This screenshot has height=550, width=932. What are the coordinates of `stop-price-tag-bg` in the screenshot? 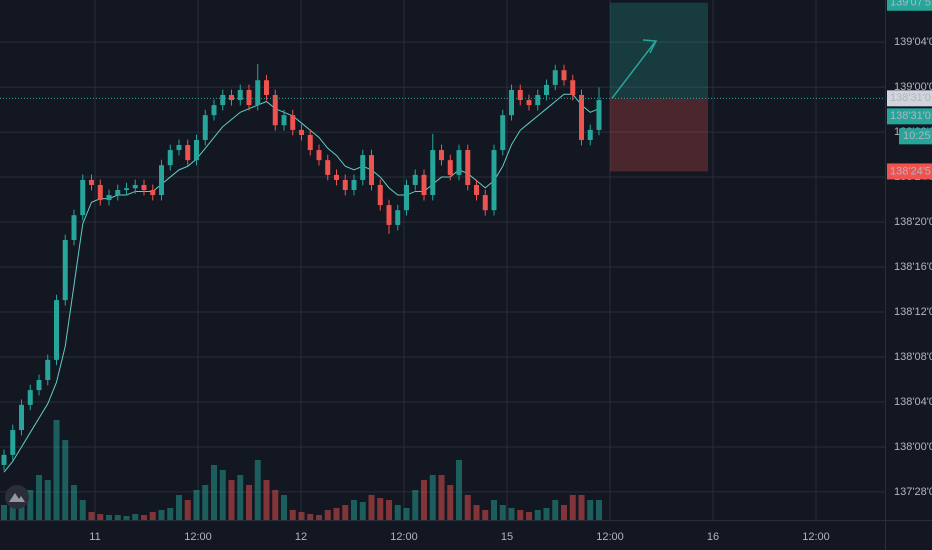 It's located at (909, 171).